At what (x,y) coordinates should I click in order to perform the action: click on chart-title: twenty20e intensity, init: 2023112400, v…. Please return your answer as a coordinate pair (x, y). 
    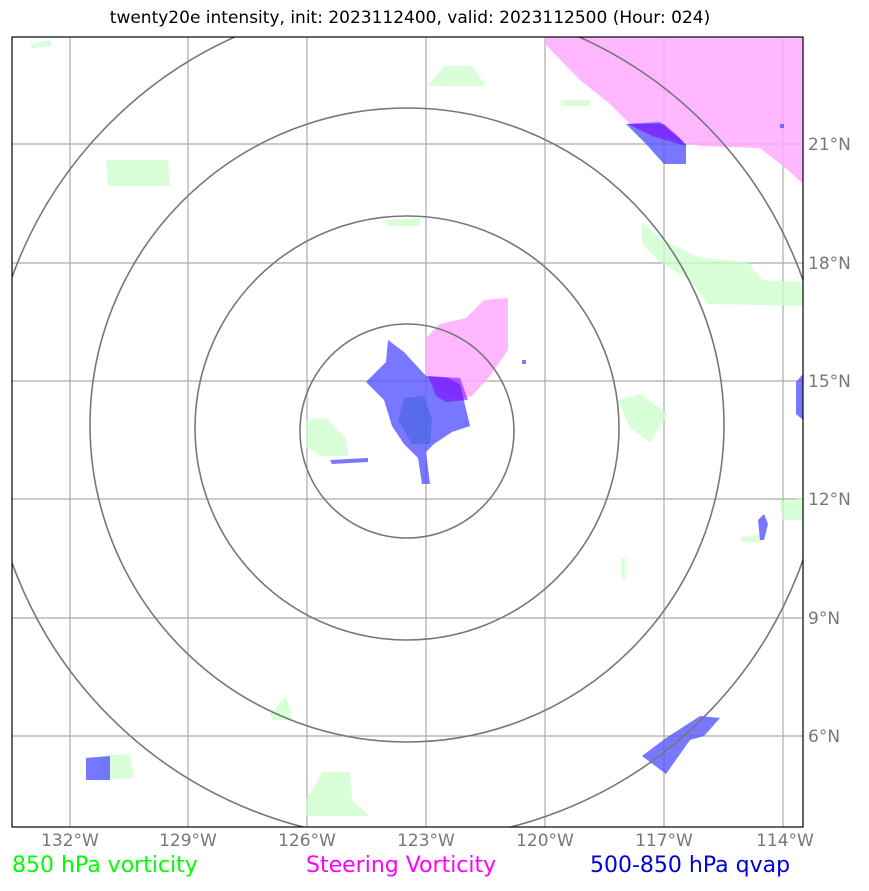
    Looking at the image, I should click on (410, 18).